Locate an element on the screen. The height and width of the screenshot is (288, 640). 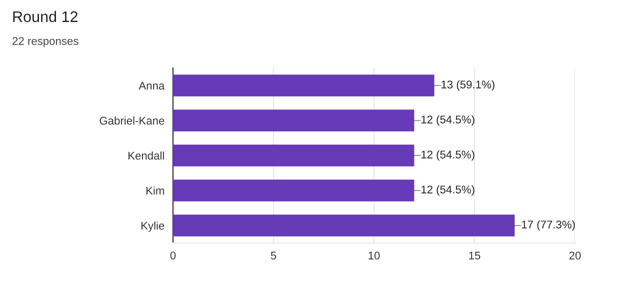
x-tick-label: 15 is located at coordinates (474, 256).